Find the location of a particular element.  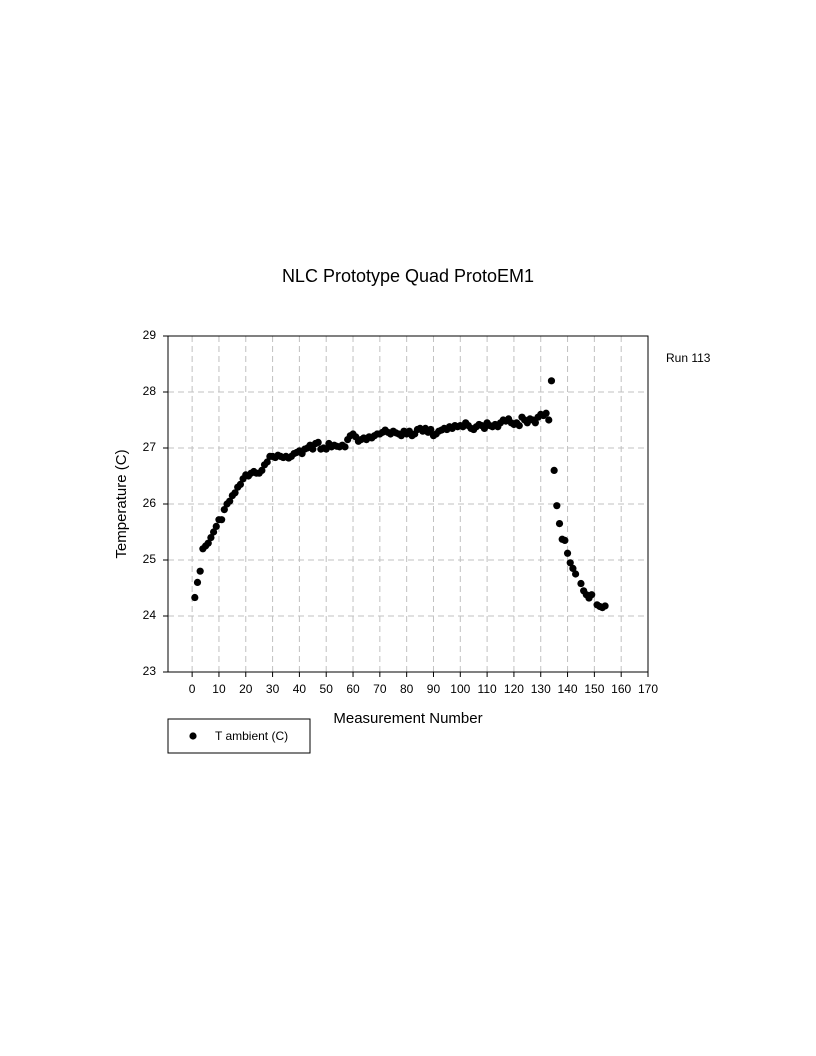

y-tick-label: 24 is located at coordinates (150, 615).